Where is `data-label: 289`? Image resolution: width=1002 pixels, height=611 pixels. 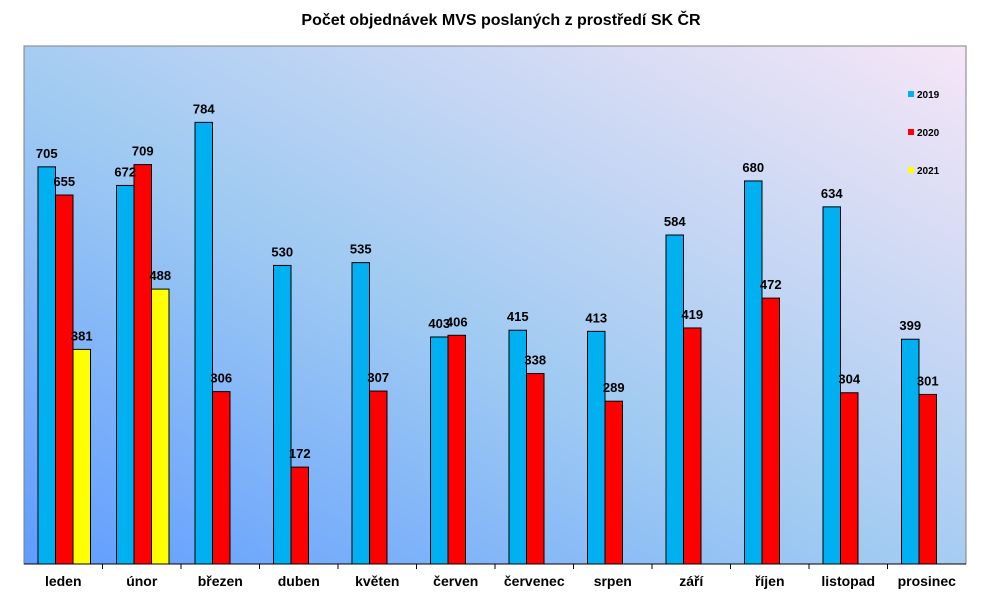 data-label: 289 is located at coordinates (614, 387).